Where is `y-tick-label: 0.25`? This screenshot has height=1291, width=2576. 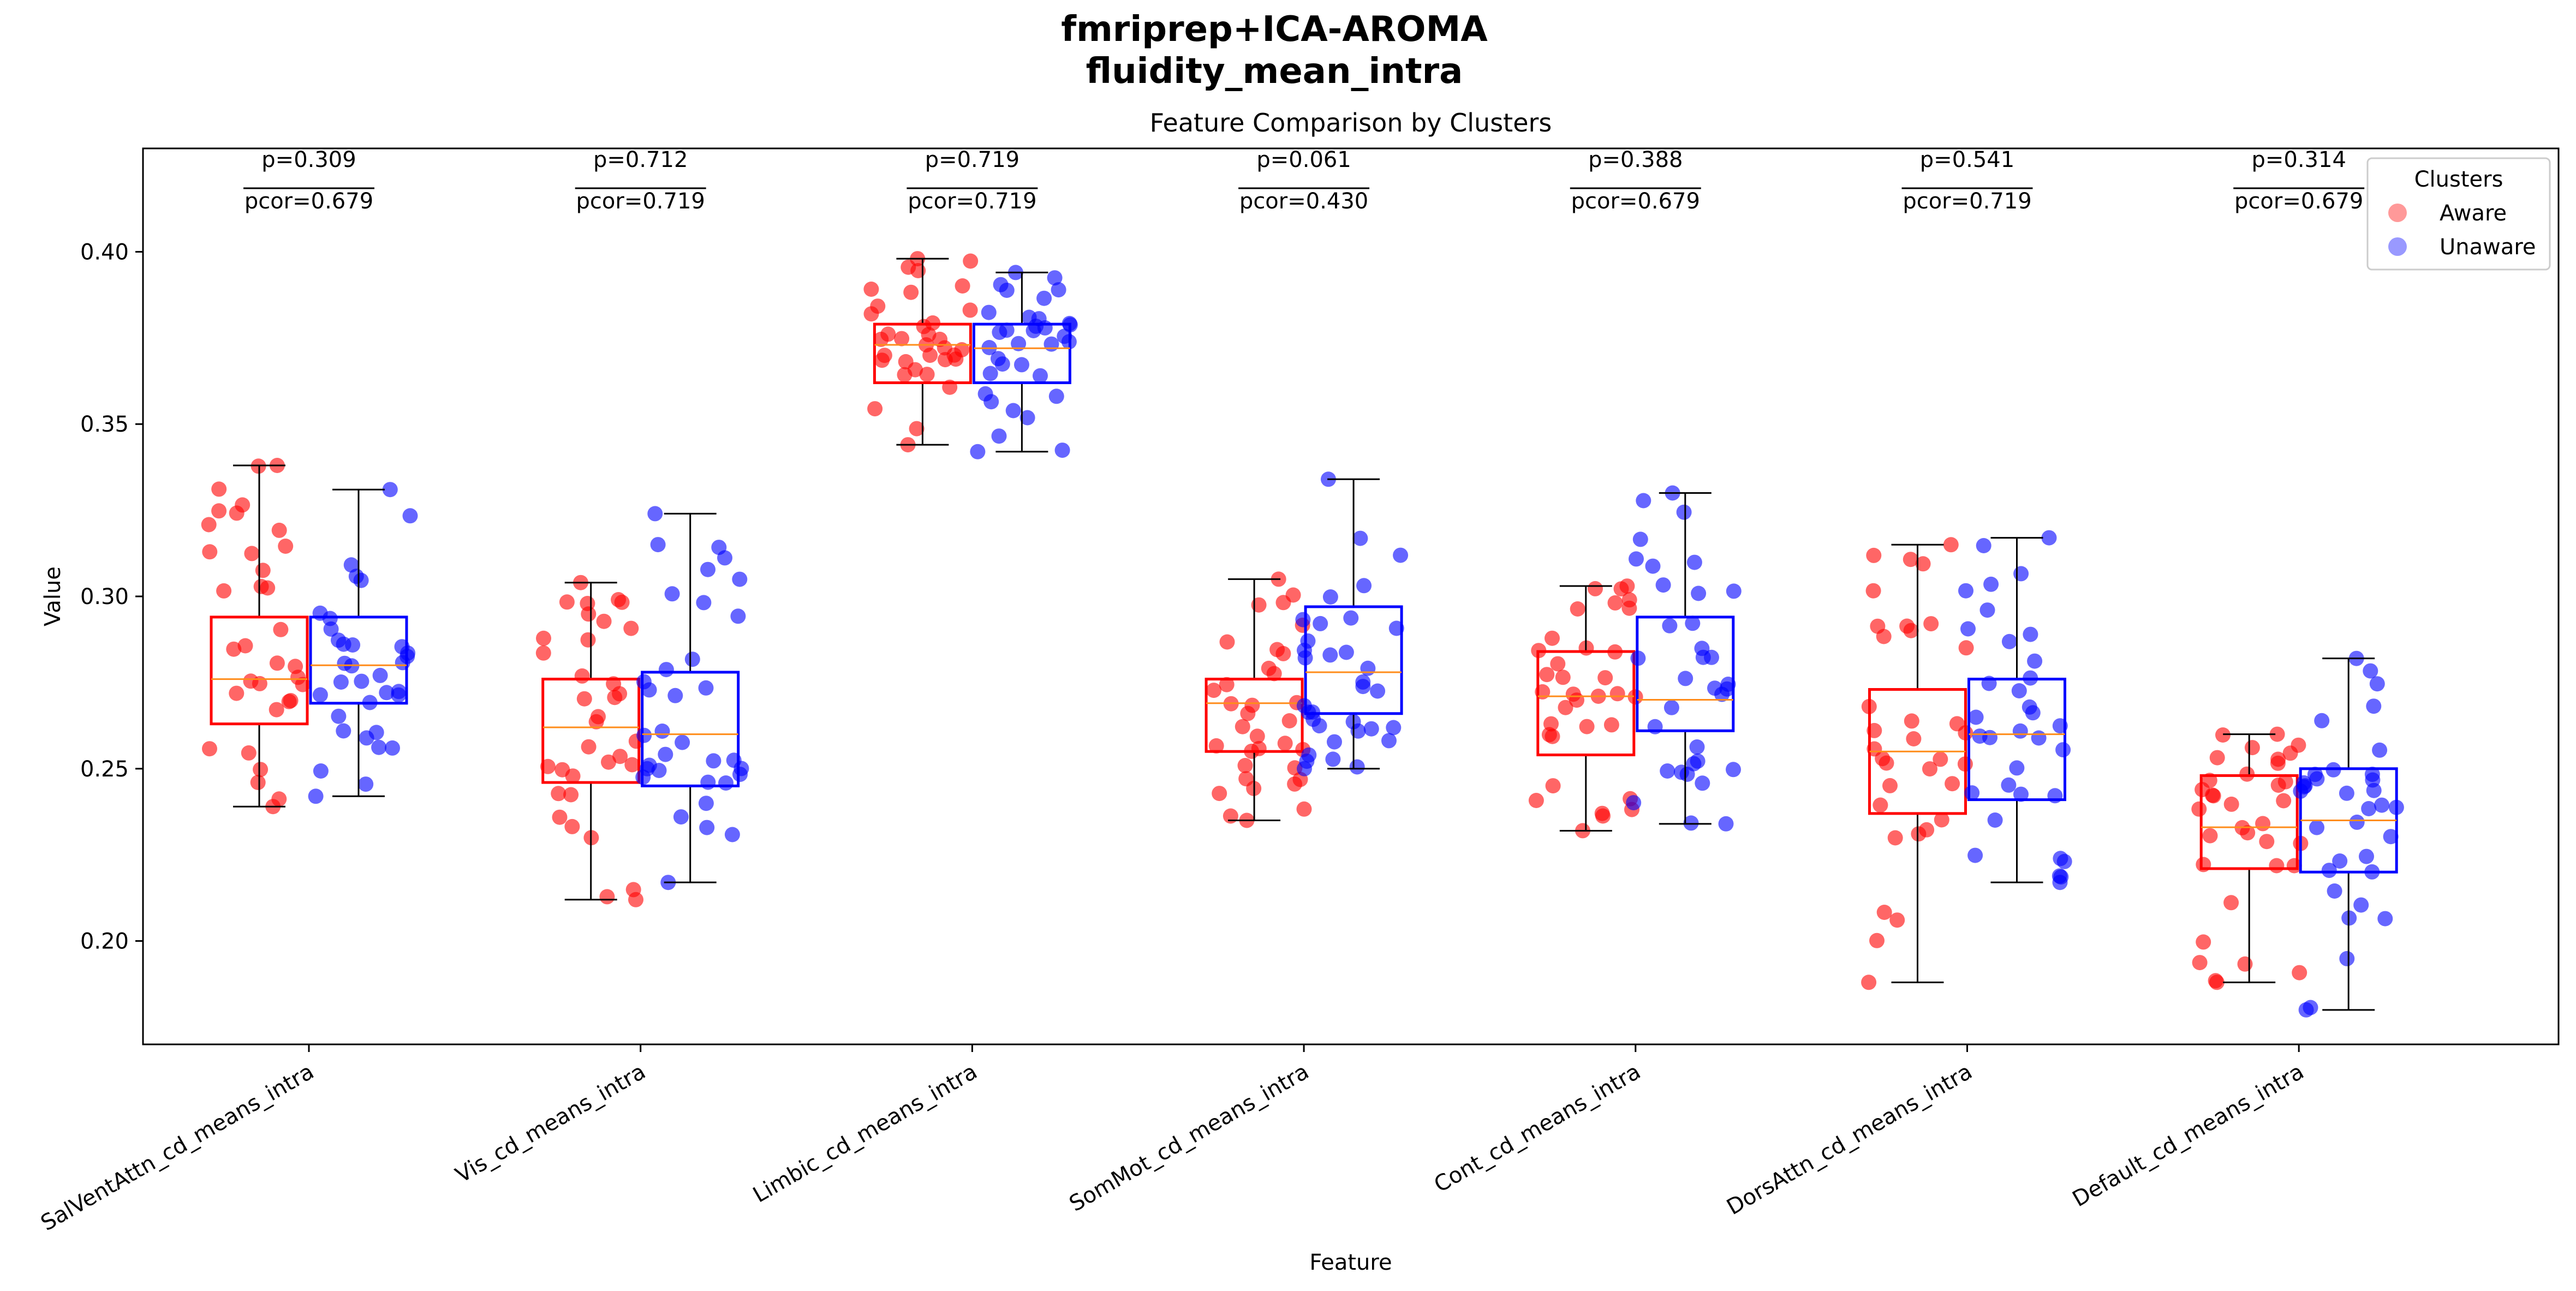
y-tick-label: 0.25 is located at coordinates (104, 769).